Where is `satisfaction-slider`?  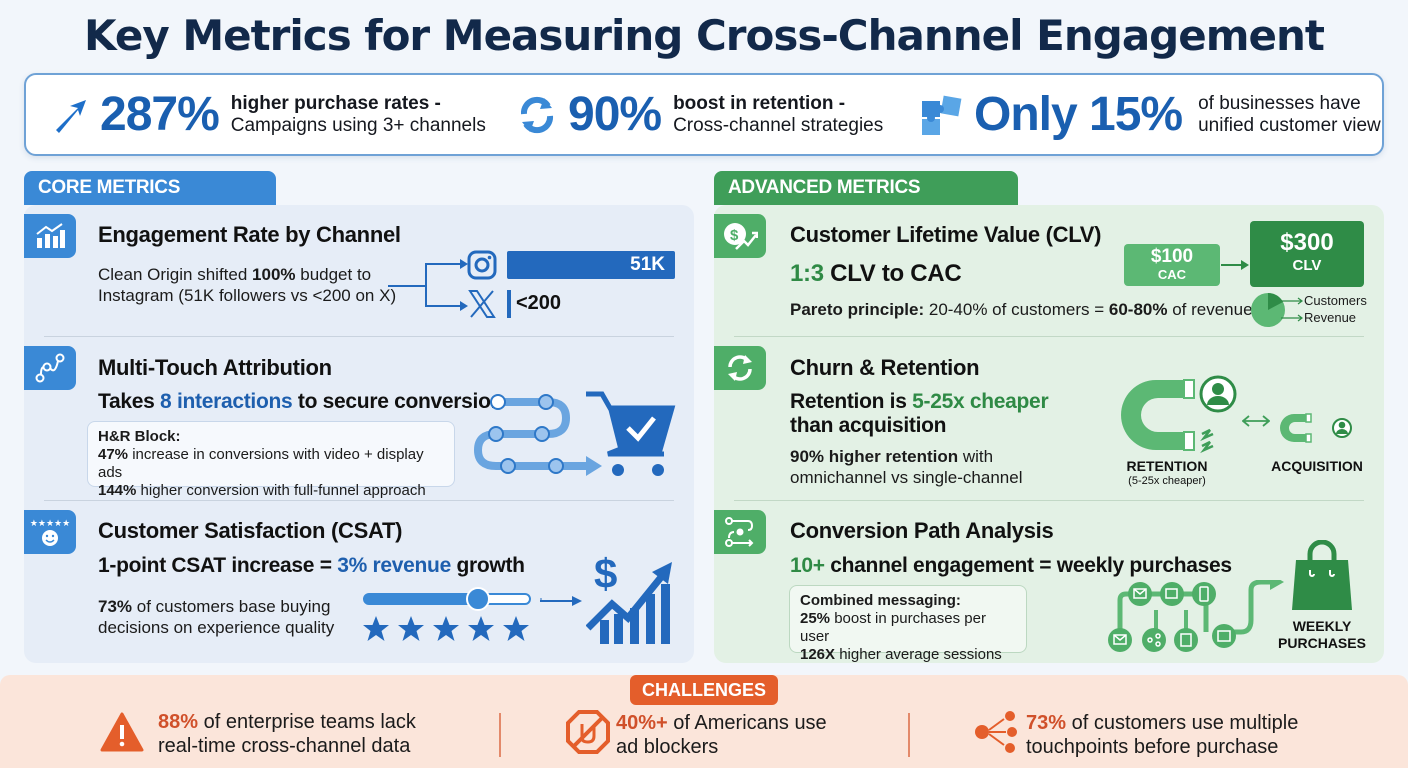 satisfaction-slider is located at coordinates (452, 619).